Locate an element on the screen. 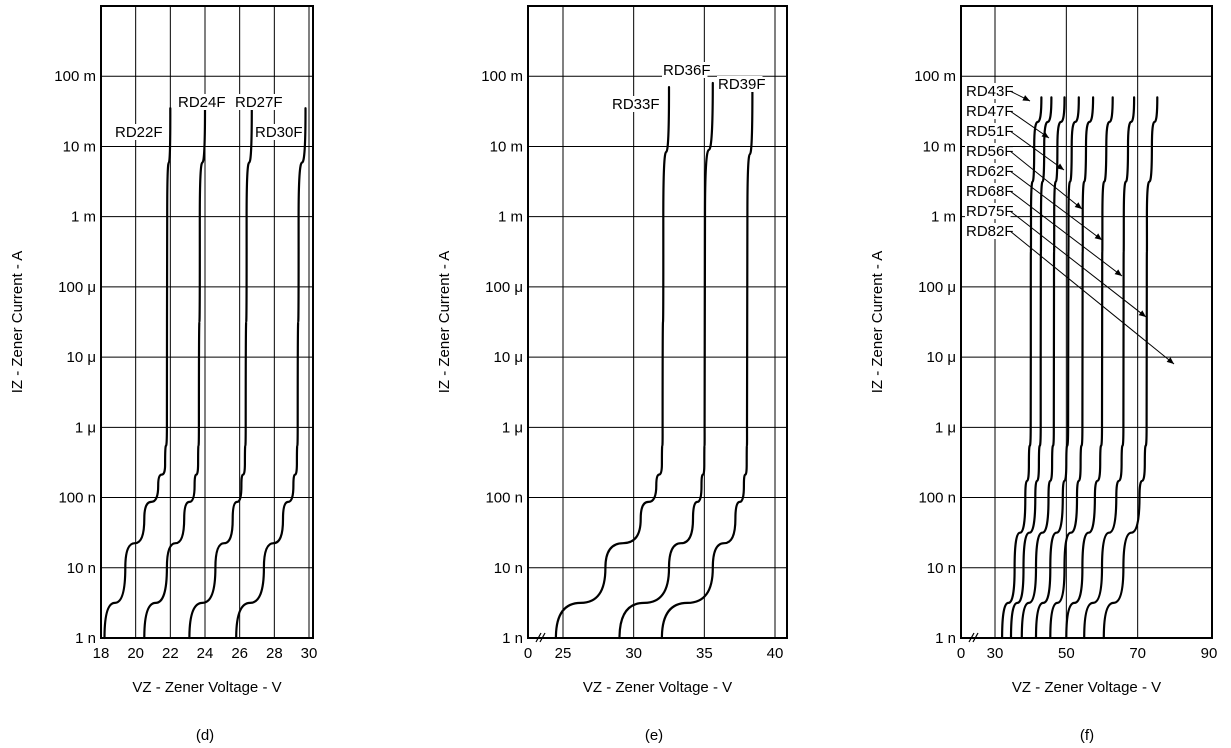 The image size is (1231, 748). series-line-rd24f is located at coordinates (175, 373).